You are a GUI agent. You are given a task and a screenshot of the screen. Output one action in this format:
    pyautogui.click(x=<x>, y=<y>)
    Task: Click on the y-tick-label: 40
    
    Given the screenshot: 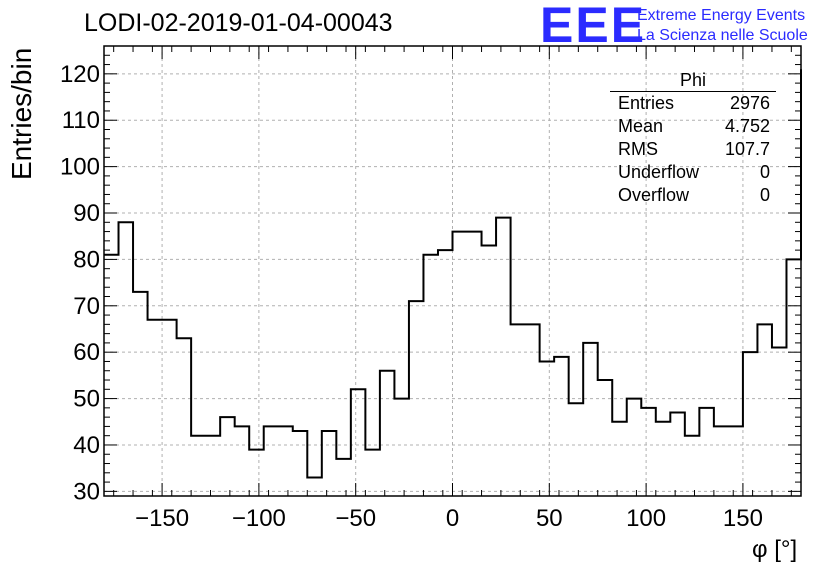 What is the action you would take?
    pyautogui.click(x=86, y=445)
    